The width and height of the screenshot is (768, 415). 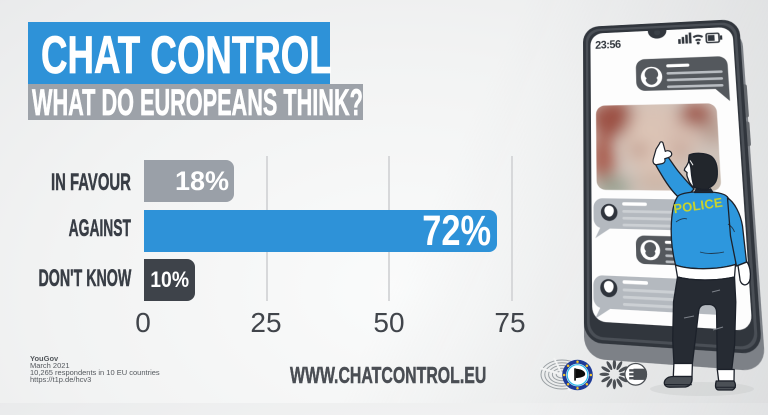 What do you see at coordinates (697, 206) in the screenshot?
I see `svg-text: POLICE` at bounding box center [697, 206].